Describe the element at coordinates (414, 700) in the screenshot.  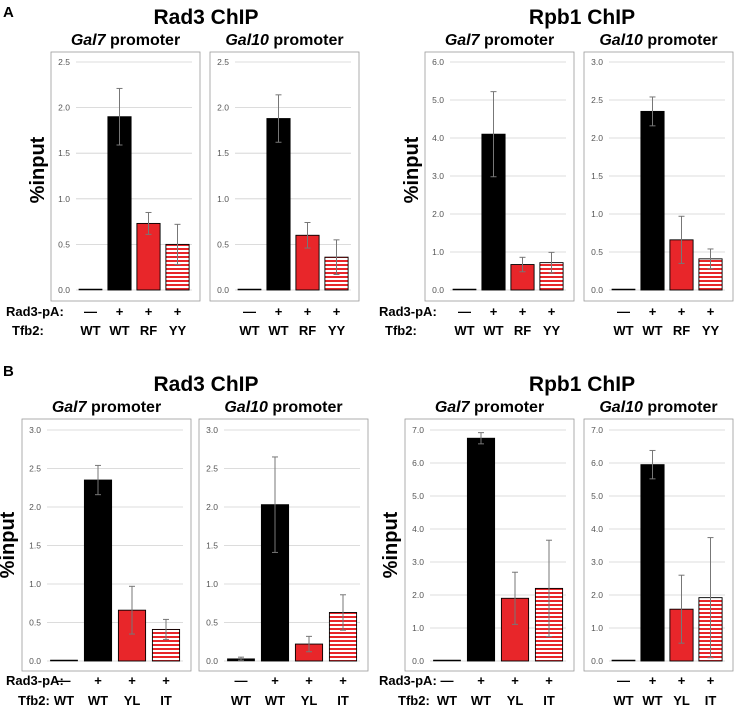
I see `row-label-tfb2-b-right: Tfb2:` at that location.